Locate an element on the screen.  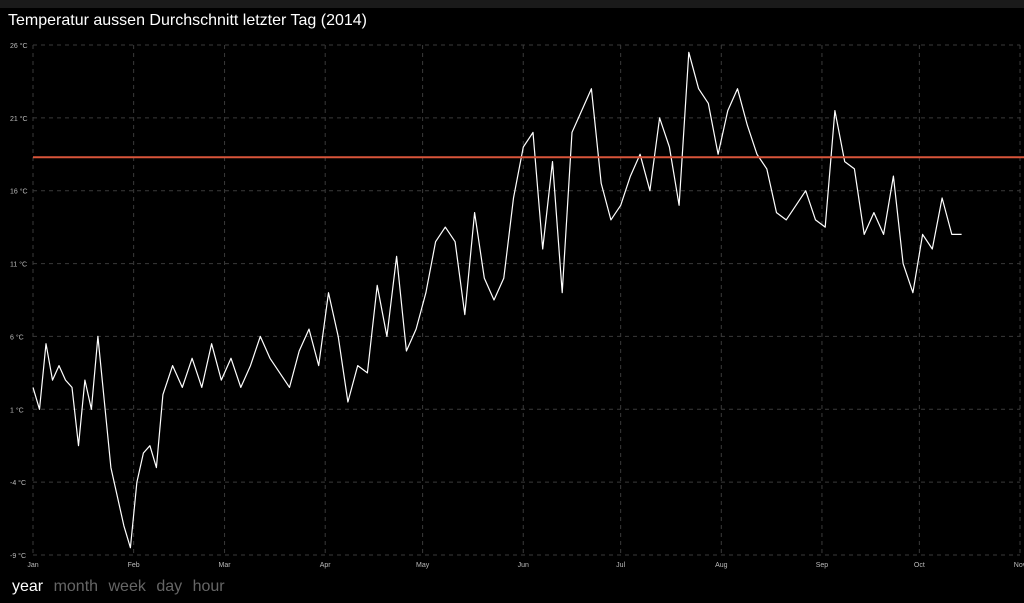
app-top-bar is located at coordinates (512, 4).